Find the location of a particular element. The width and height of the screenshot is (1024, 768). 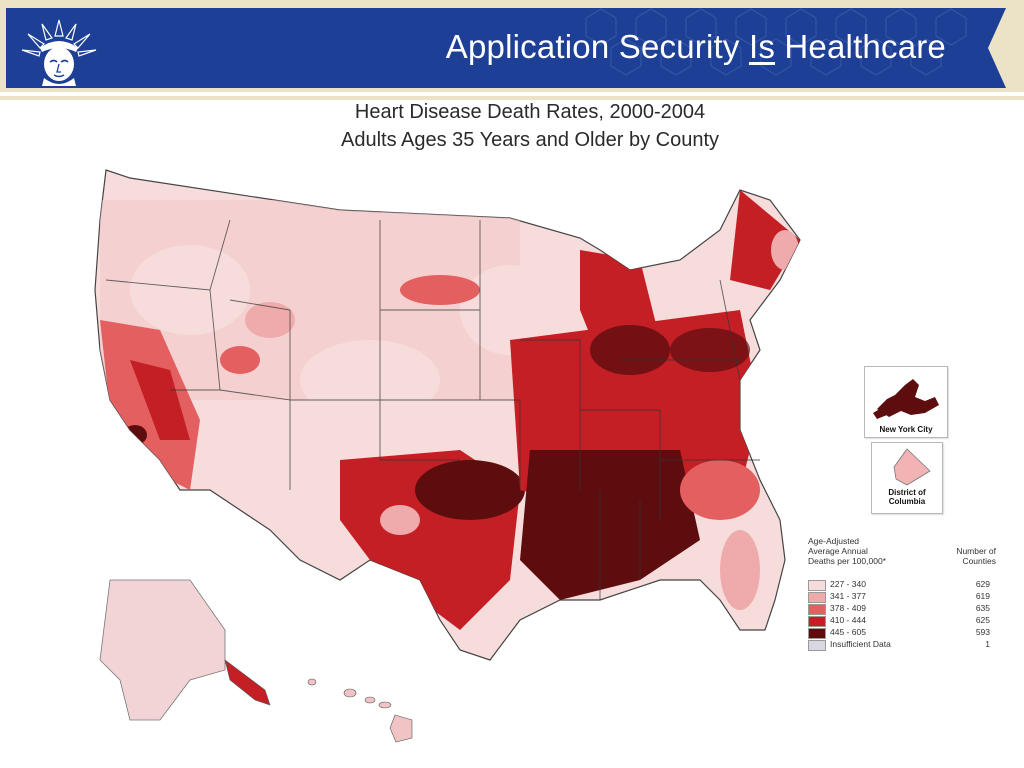

legend-range: 445 - 605 is located at coordinates (848, 632).